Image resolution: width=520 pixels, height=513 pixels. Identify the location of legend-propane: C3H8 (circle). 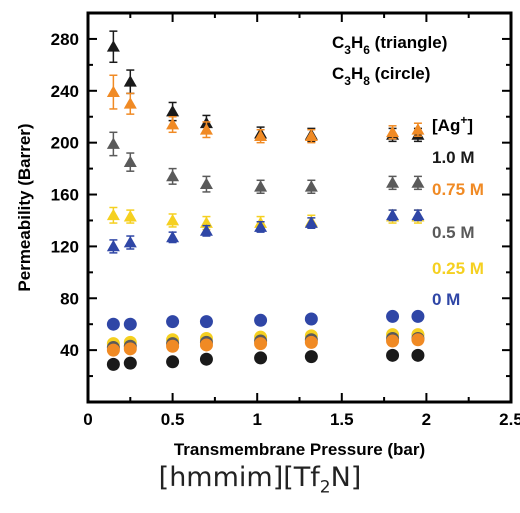
(381, 76).